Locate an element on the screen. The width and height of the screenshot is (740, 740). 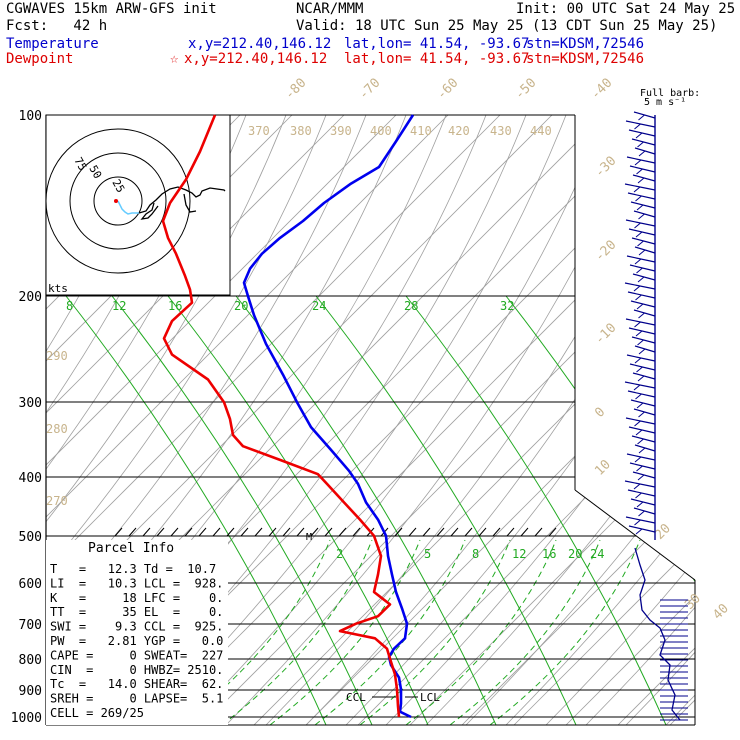
hodograph: 75 50 25 kts is located at coordinates (138, 205).